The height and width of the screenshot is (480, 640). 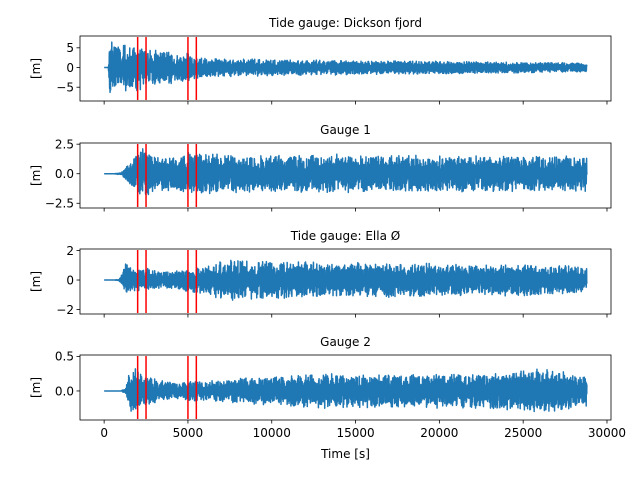 What do you see at coordinates (345, 342) in the screenshot?
I see `panel-title: Gauge 2` at bounding box center [345, 342].